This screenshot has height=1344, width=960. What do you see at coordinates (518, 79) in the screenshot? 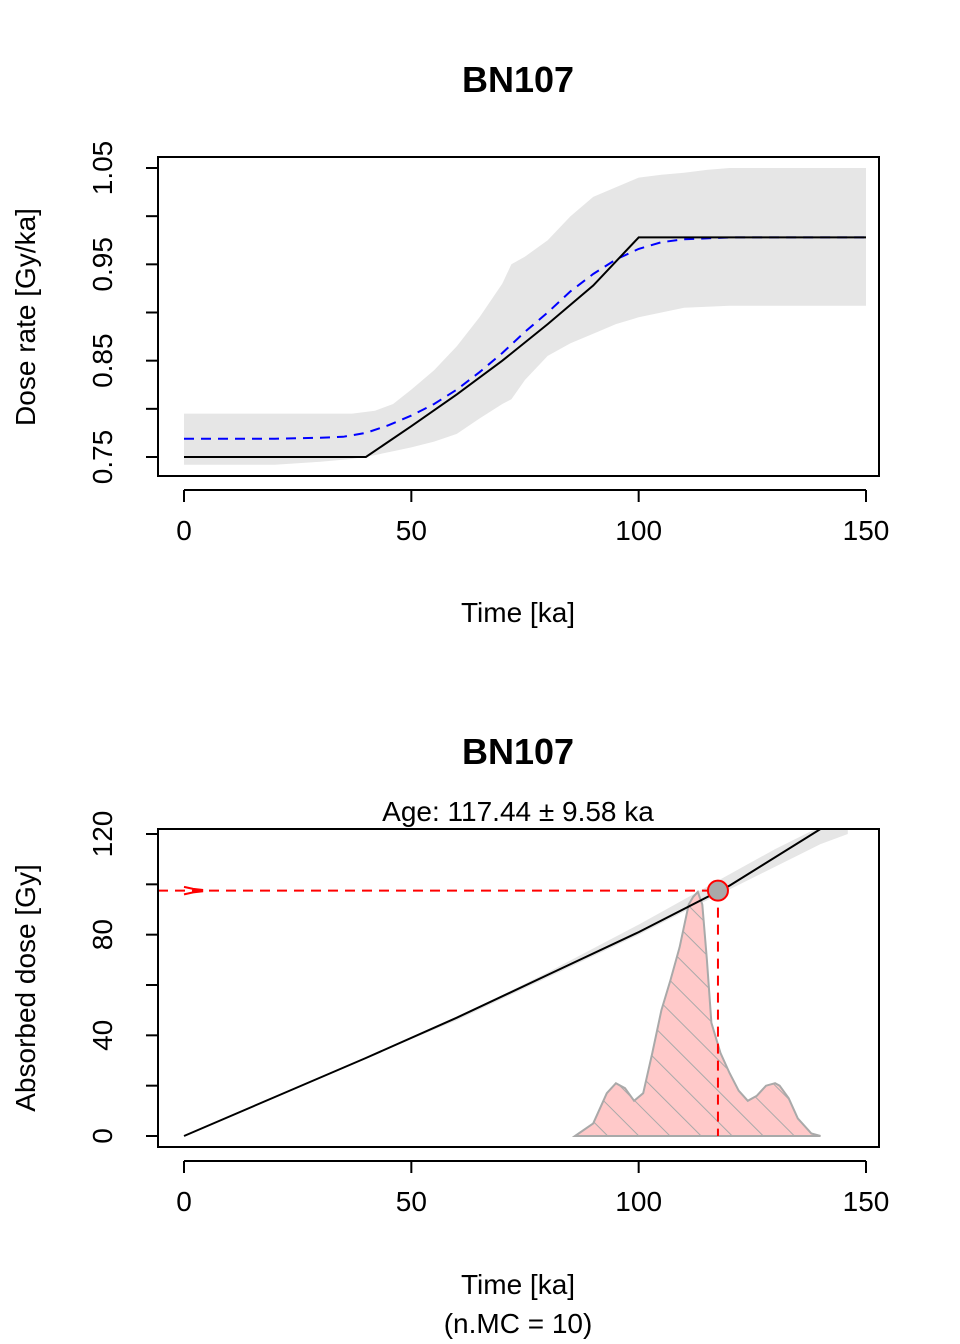
I see `panel-1-title: BN107` at bounding box center [518, 79].